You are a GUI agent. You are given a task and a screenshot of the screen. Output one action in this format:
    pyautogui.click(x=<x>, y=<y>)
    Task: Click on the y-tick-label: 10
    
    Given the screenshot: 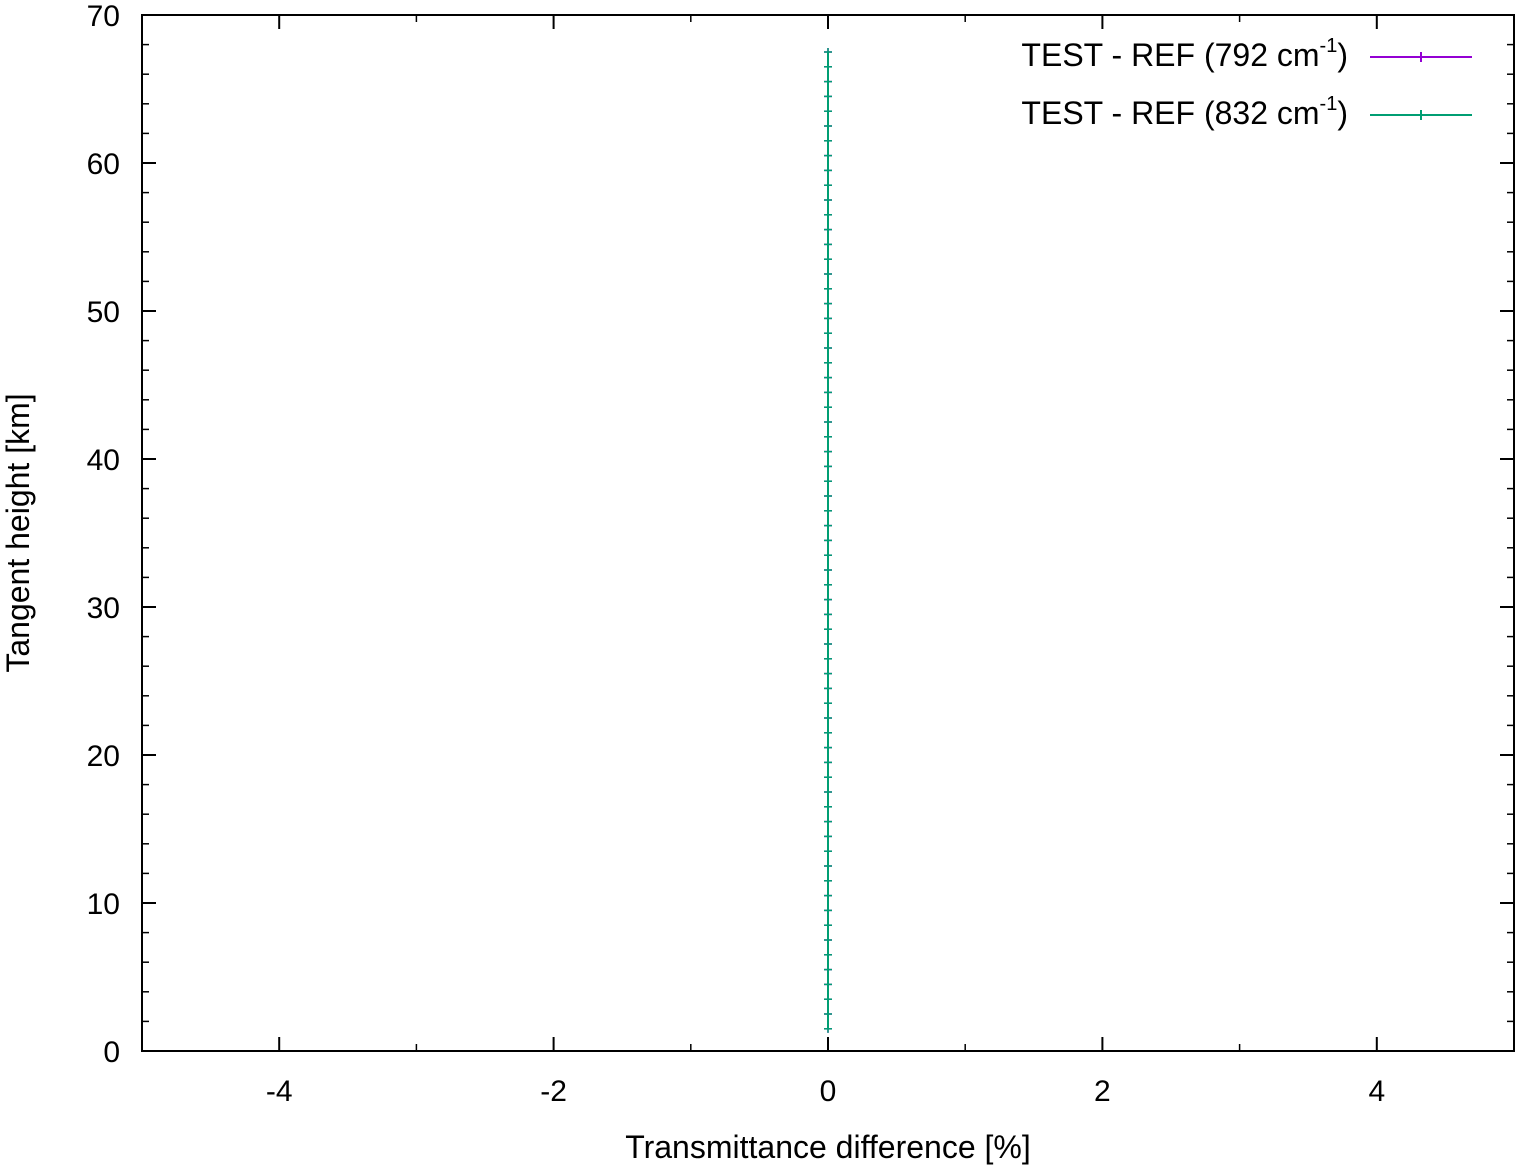 What is the action you would take?
    pyautogui.click(x=103, y=904)
    